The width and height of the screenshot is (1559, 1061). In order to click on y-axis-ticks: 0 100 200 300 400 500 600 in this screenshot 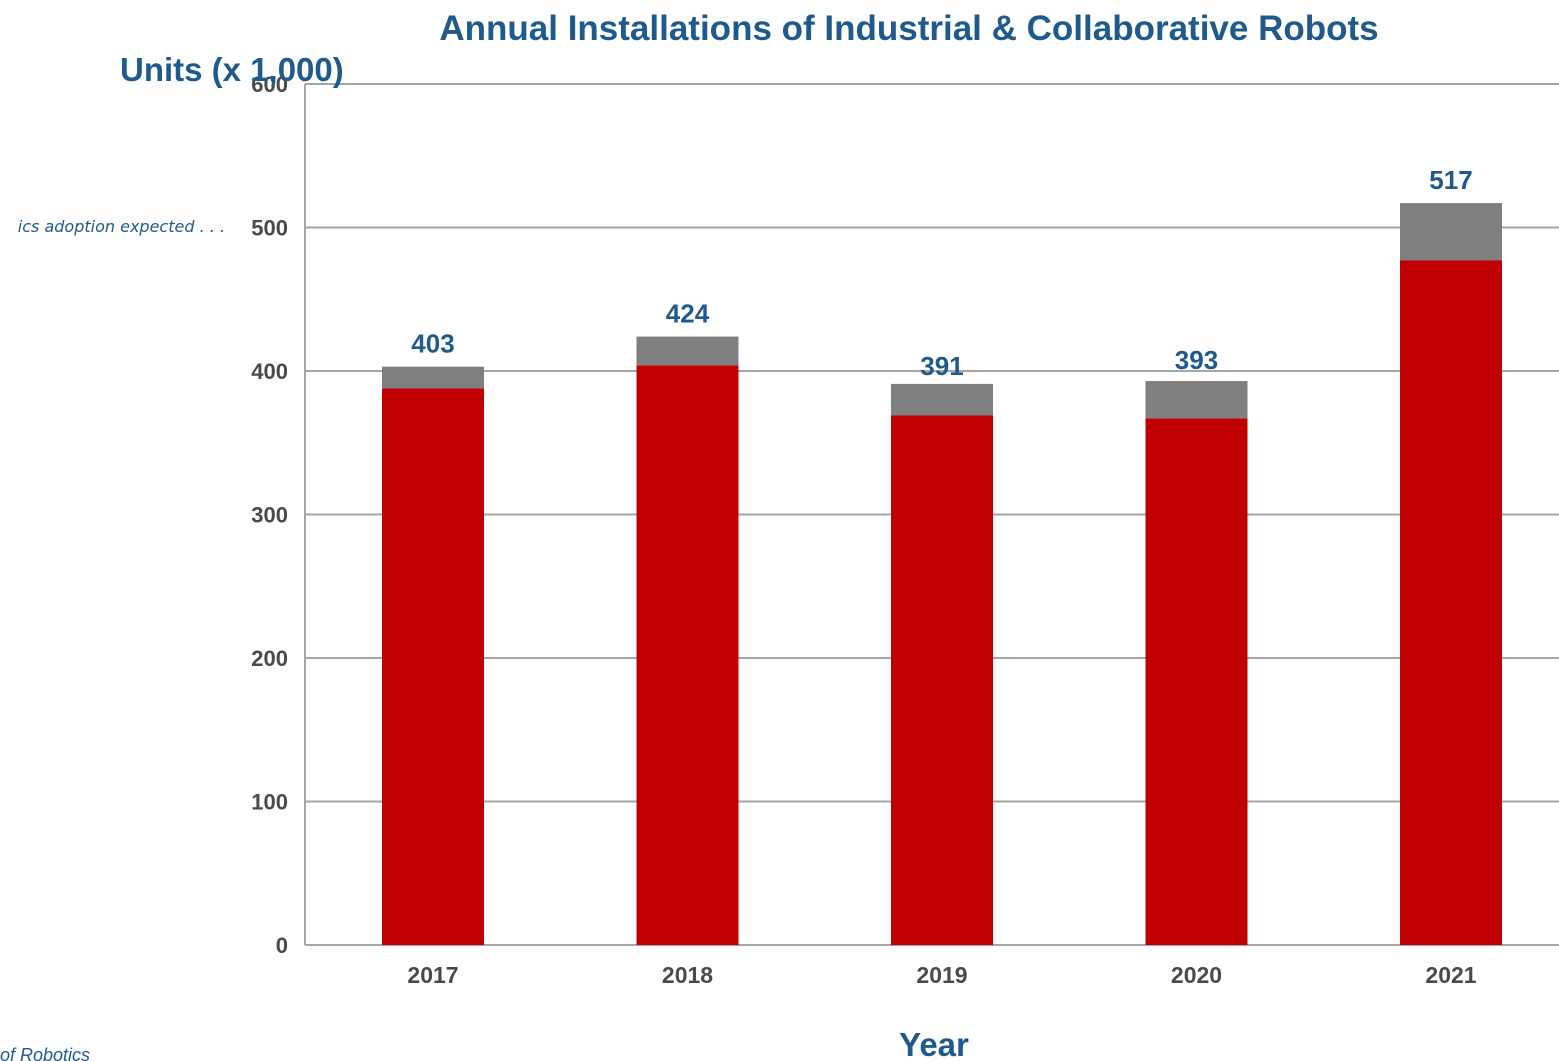, I will do `click(269, 515)`.